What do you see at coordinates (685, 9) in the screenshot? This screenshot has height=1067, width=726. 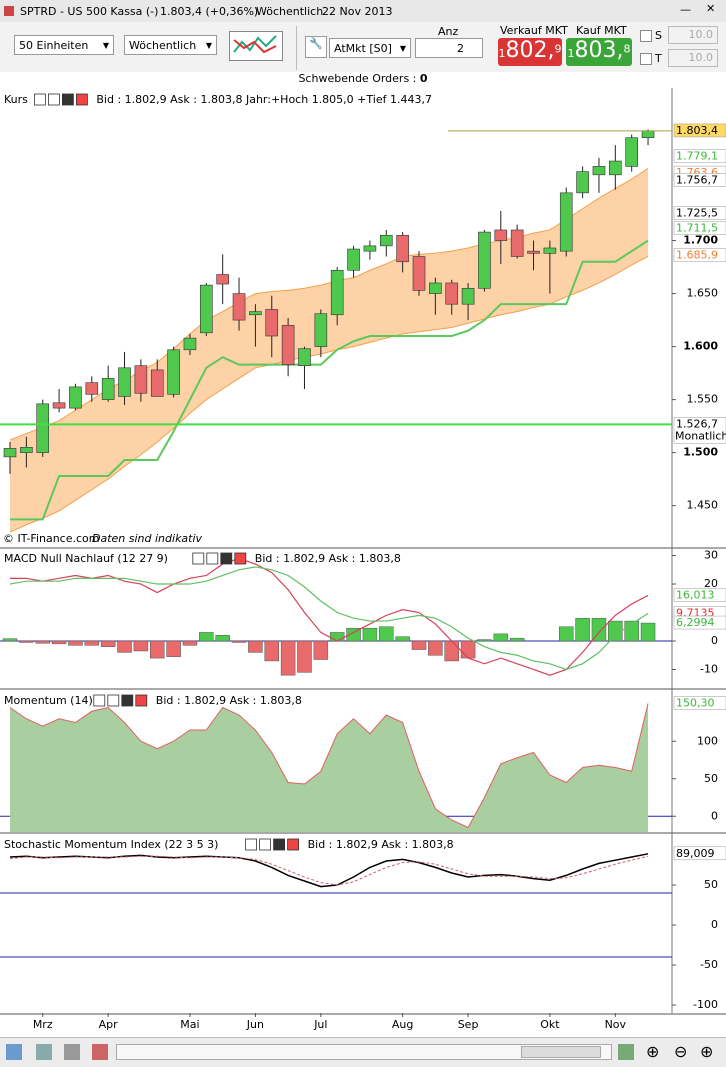 I see `minimize: —` at bounding box center [685, 9].